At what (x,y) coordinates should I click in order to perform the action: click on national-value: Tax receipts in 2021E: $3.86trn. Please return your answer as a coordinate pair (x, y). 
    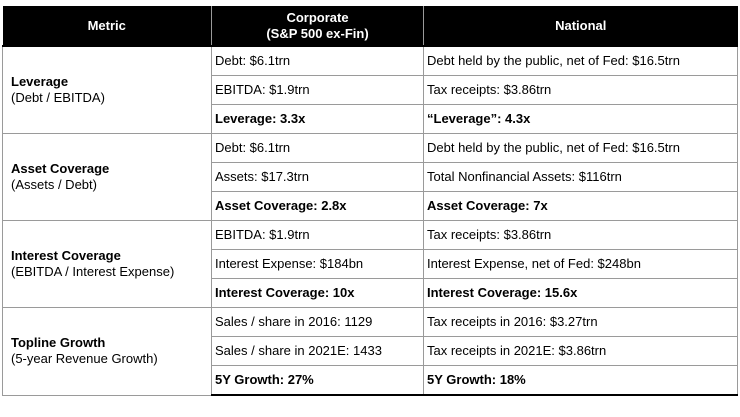
    Looking at the image, I should click on (580, 351).